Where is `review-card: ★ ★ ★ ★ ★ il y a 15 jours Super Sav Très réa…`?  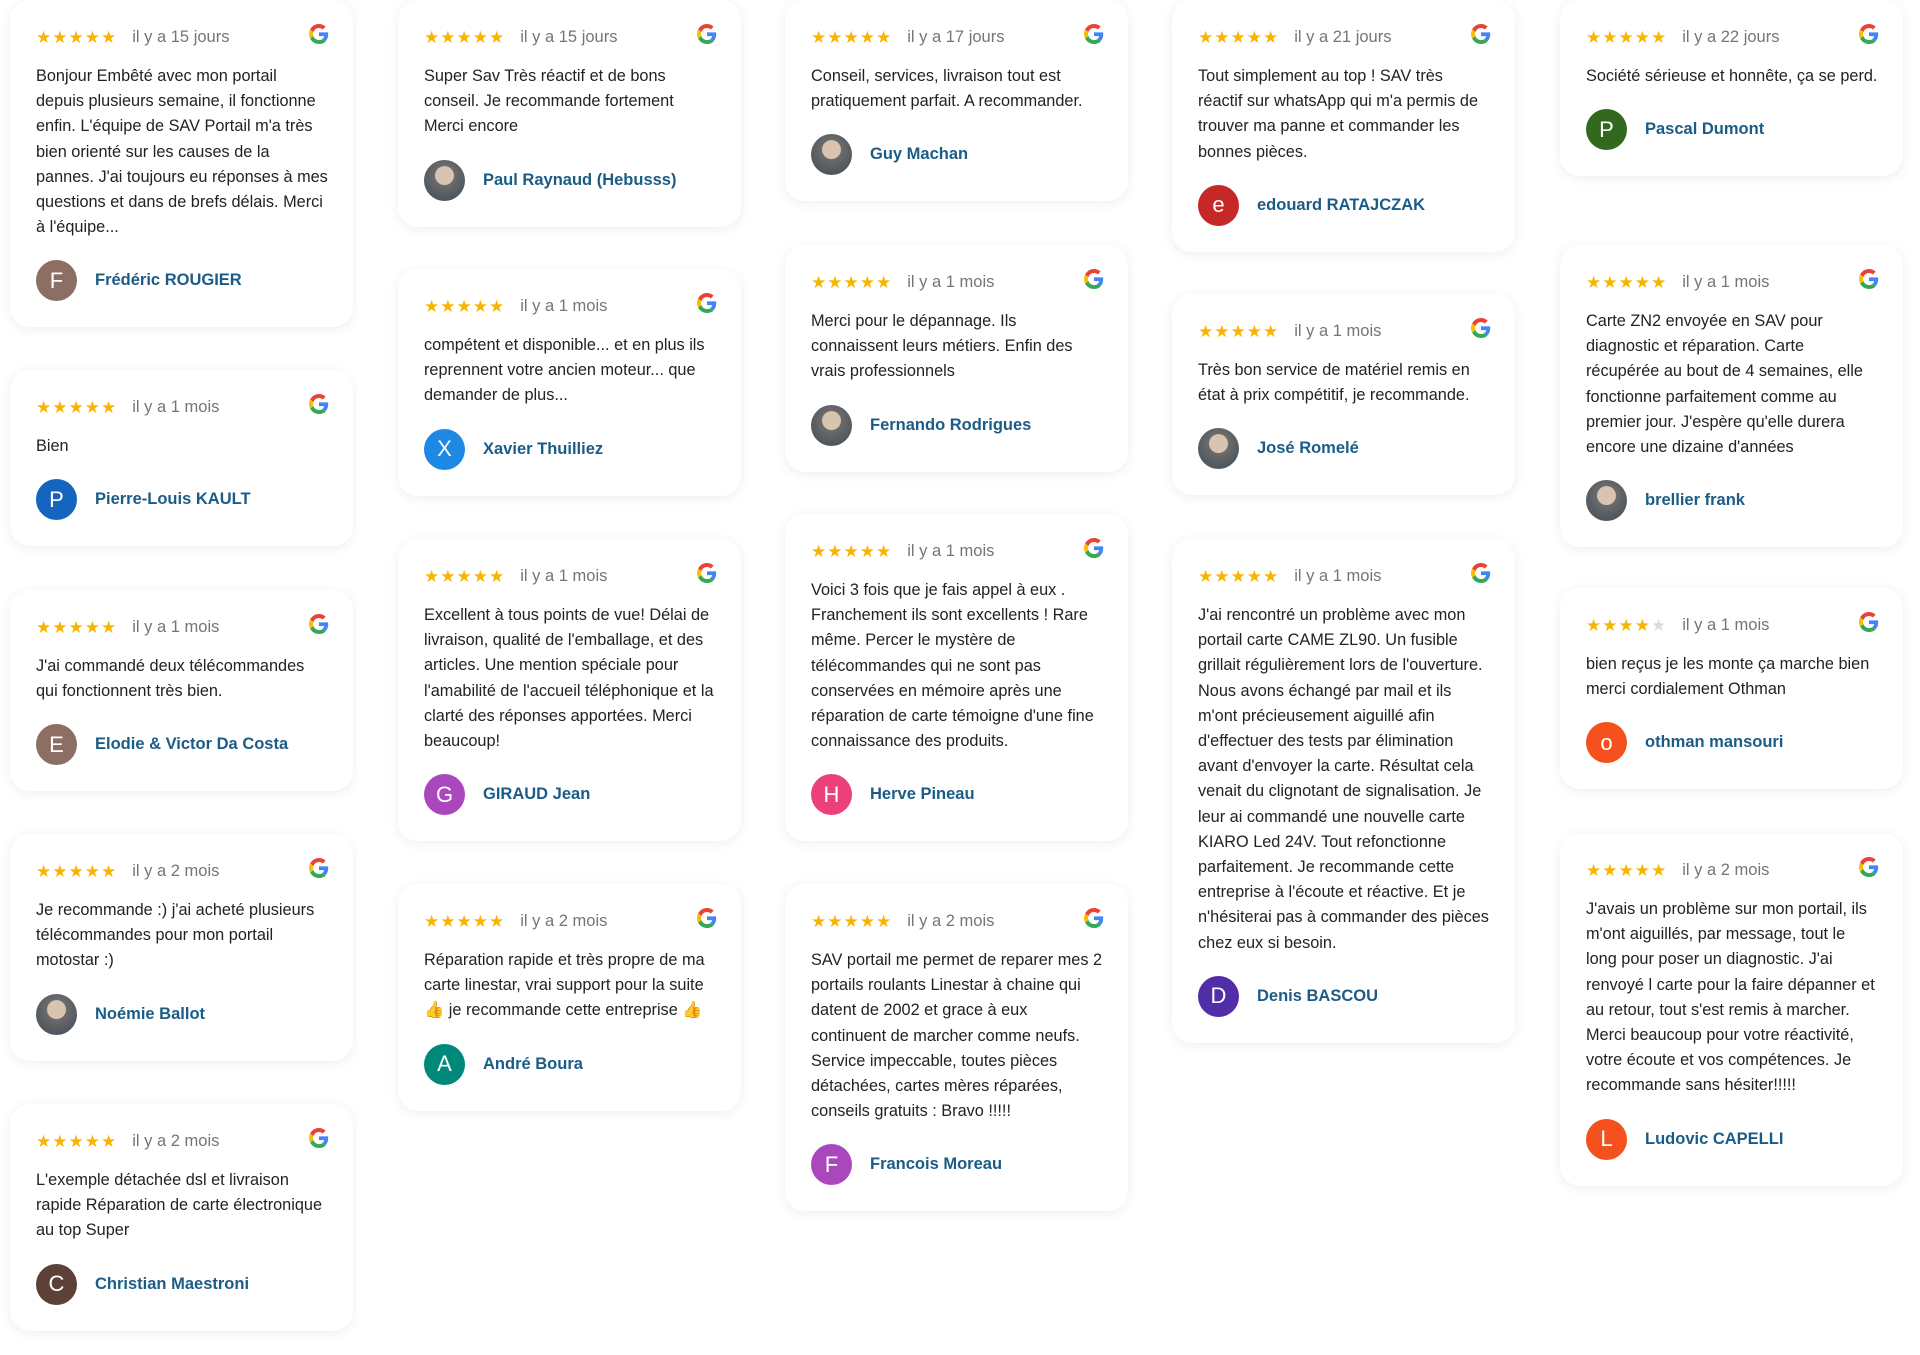 review-card: ★ ★ ★ ★ ★ il y a 15 jours Super Sav Très réa… is located at coordinates (569, 113).